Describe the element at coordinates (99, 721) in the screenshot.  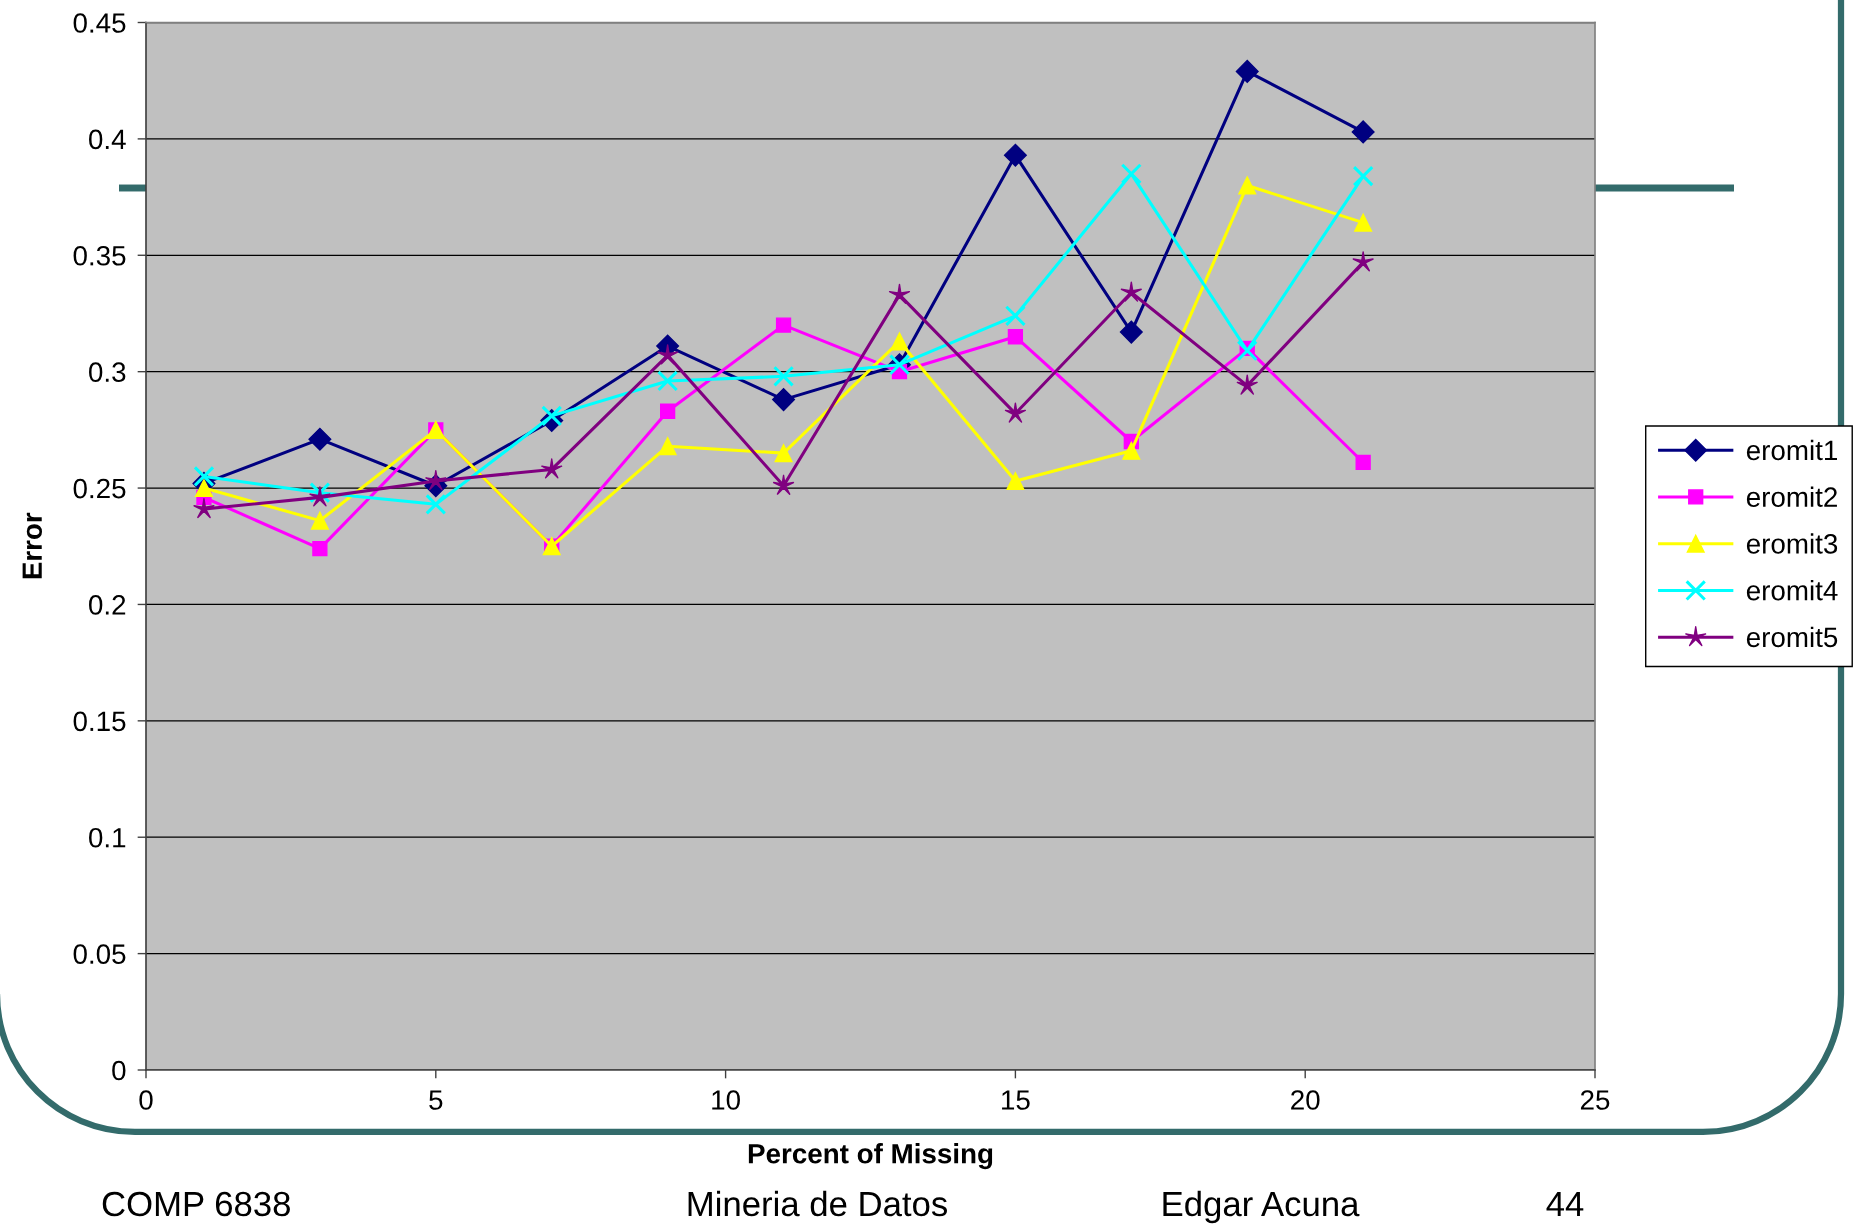
I see `y-tick-label: 0.15` at that location.